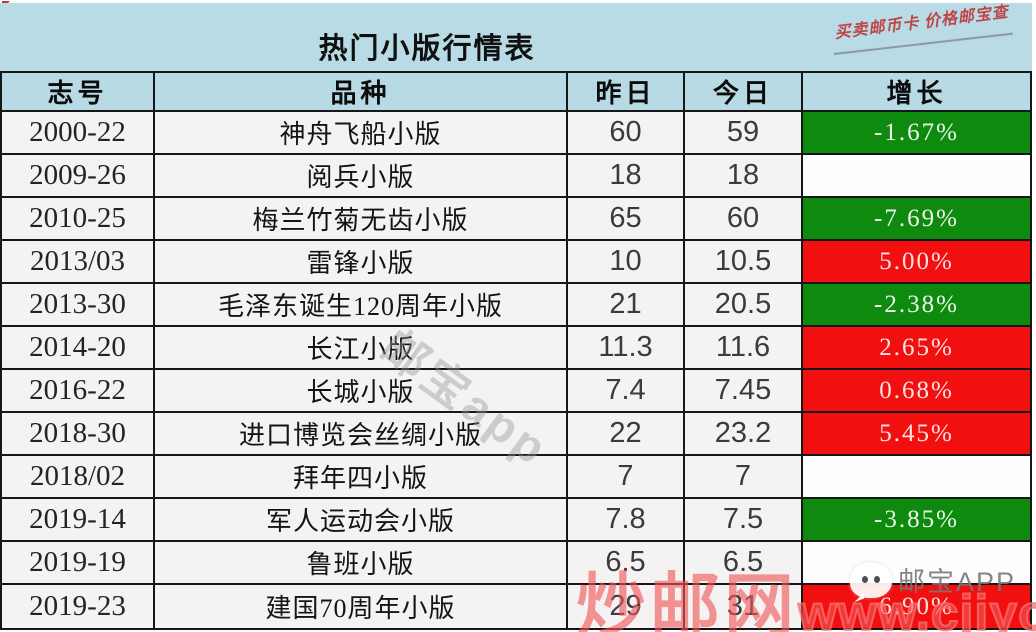  I want to click on variety-cell: 建国70周年小版, so click(361, 606).